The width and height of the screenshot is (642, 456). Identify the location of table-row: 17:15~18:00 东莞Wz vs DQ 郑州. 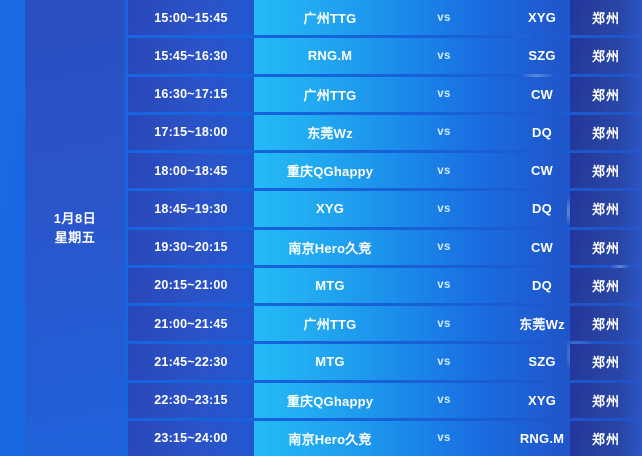
(385, 132).